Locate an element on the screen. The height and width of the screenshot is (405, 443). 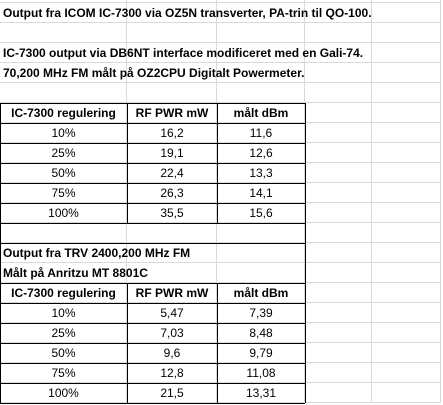
table-cell: 16,2 is located at coordinates (172, 133).